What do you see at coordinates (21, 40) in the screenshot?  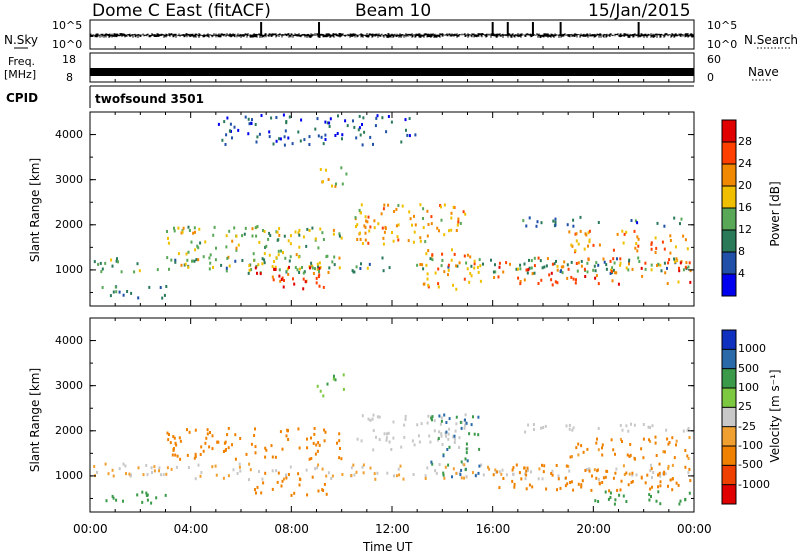 I see `nsky-label: N.Sky` at bounding box center [21, 40].